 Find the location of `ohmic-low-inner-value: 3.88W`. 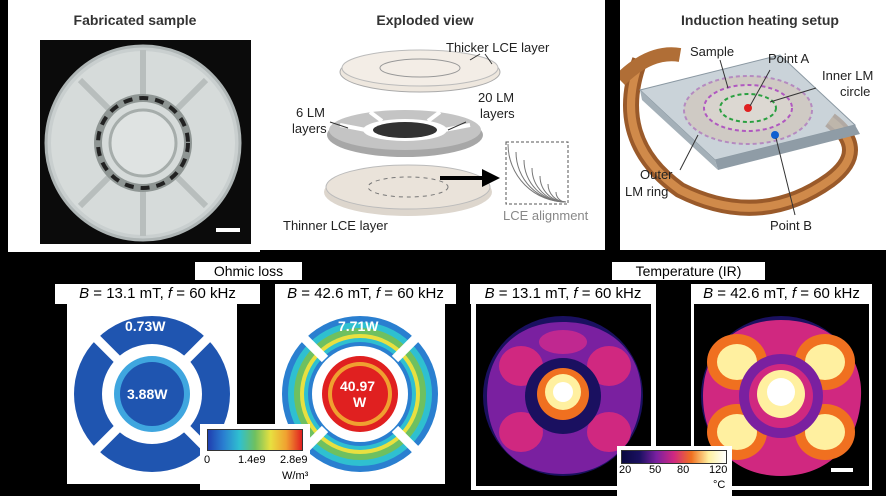

ohmic-low-inner-value: 3.88W is located at coordinates (147, 394).